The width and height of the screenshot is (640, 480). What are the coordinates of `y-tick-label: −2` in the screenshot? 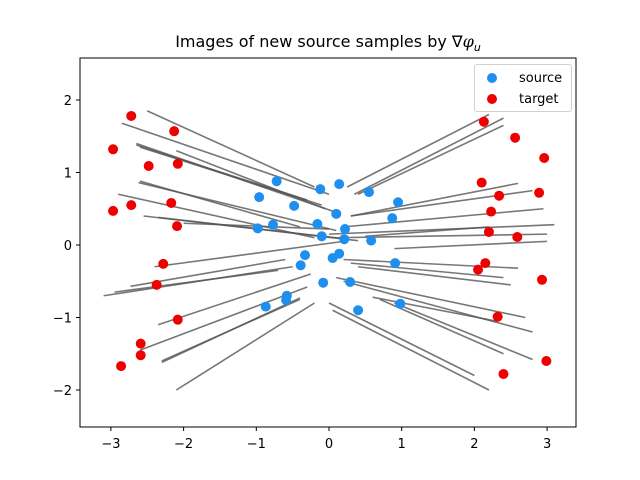 It's located at (62, 391).